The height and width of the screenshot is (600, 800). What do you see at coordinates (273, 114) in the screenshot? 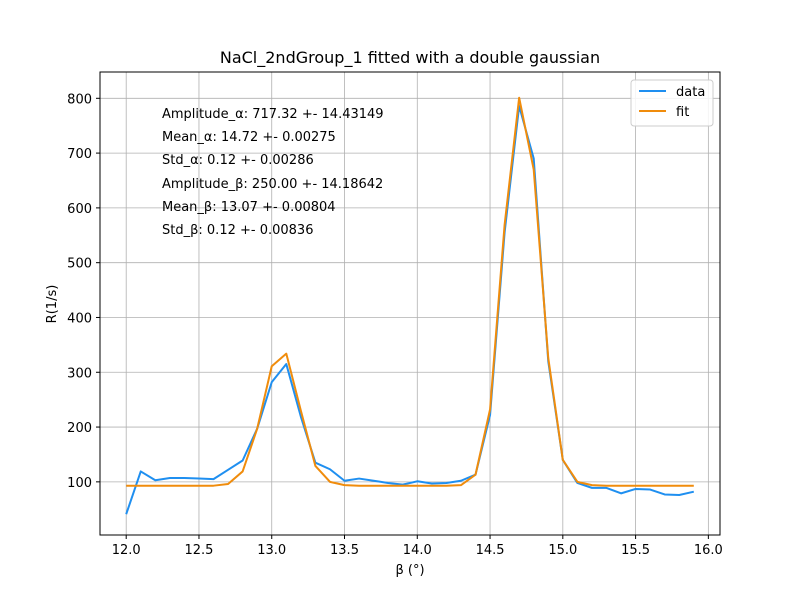
I see `annotation-amplitude-alpha: Amplitude_α: 717.32 +- 14.43149` at bounding box center [273, 114].